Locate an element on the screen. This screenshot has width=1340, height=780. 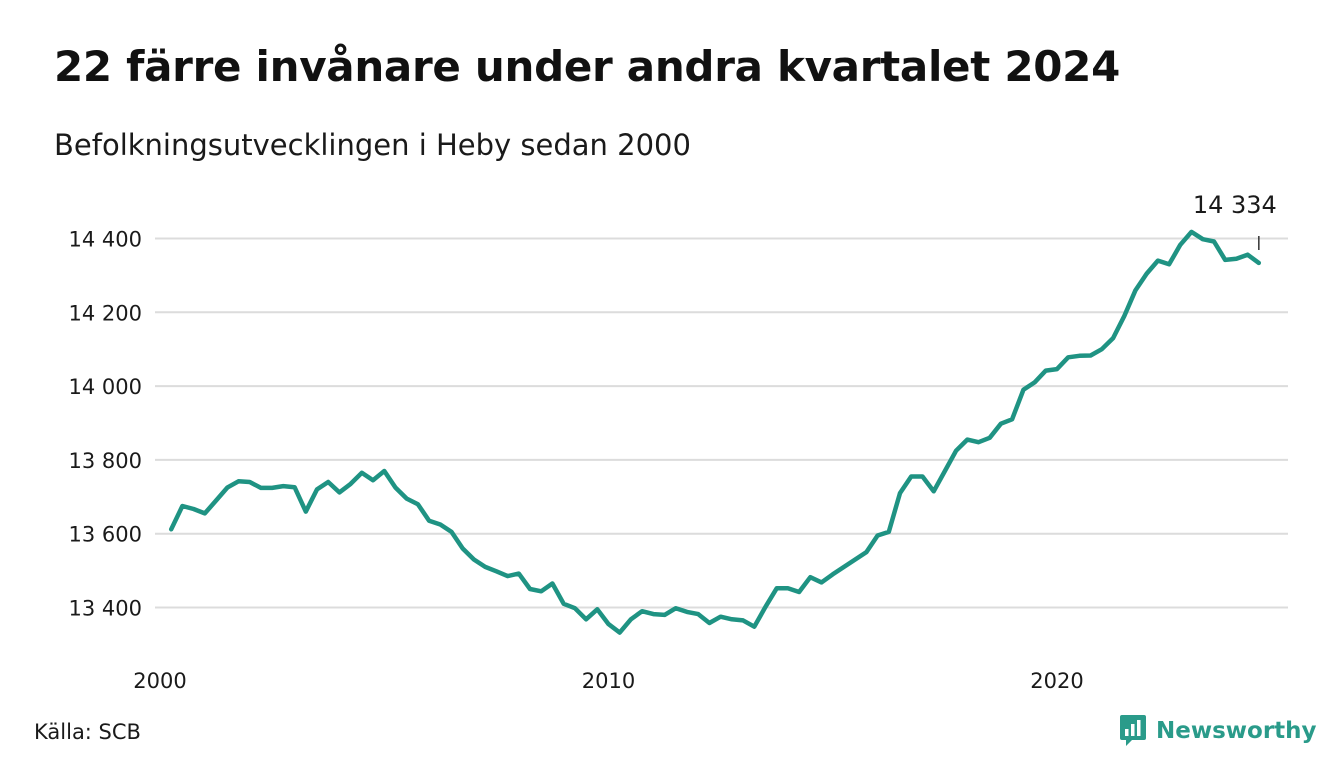
x-tick-label: 2020 is located at coordinates (1056, 681).